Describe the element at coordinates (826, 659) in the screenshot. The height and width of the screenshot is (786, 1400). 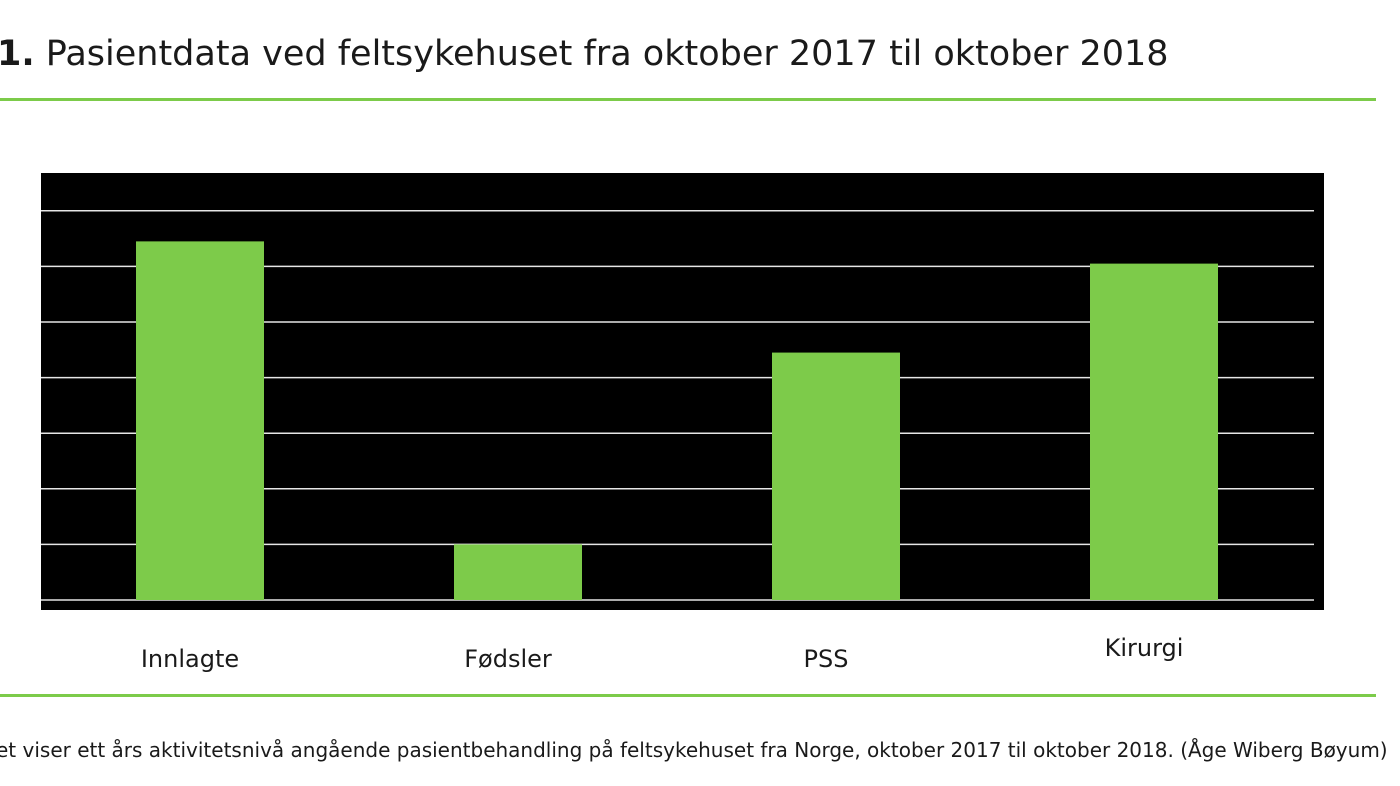
I see `category-label: PSS` at that location.